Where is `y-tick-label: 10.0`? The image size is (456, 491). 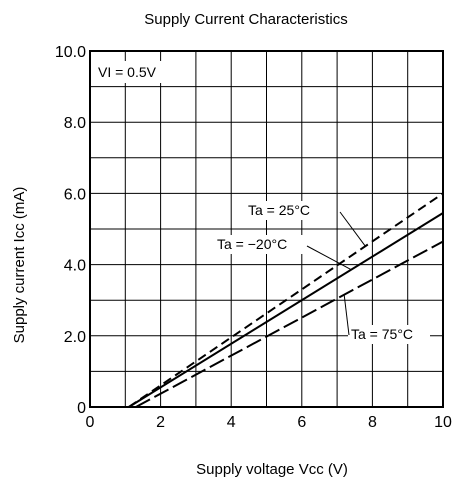 y-tick-label: 10.0 is located at coordinates (70, 52).